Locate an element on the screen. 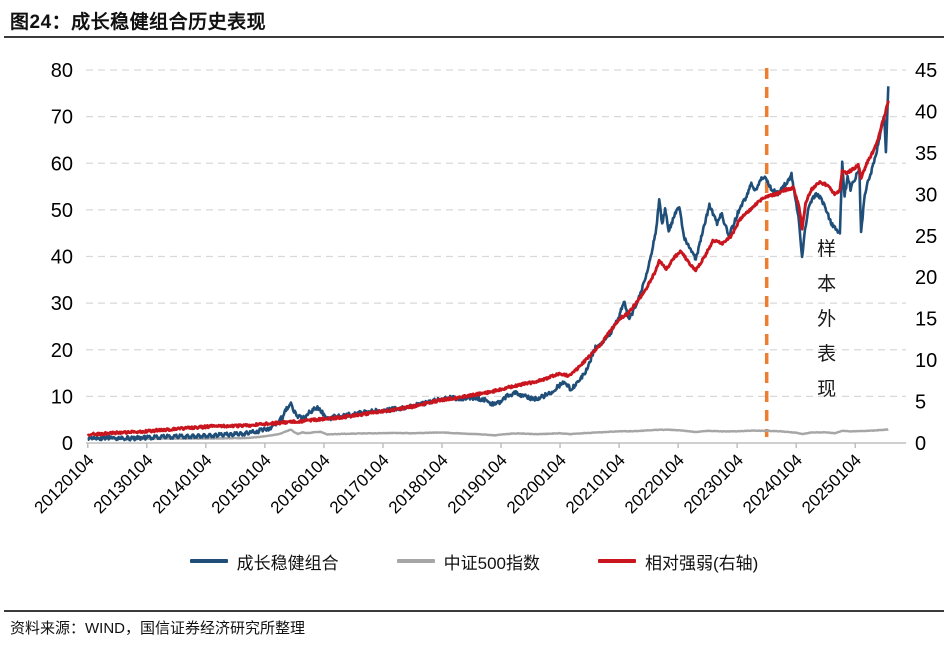 This screenshot has height=649, width=948. legend-label-relative-strength: 相对强弱(右轴) is located at coordinates (702, 563).